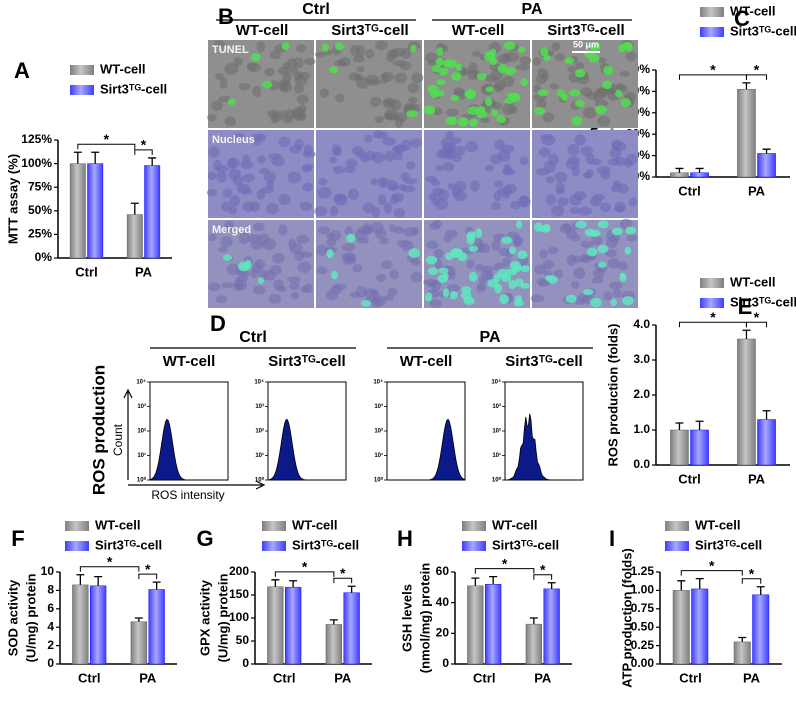  Describe the element at coordinates (245, 663) in the screenshot. I see `y-tick-label: 0` at that location.